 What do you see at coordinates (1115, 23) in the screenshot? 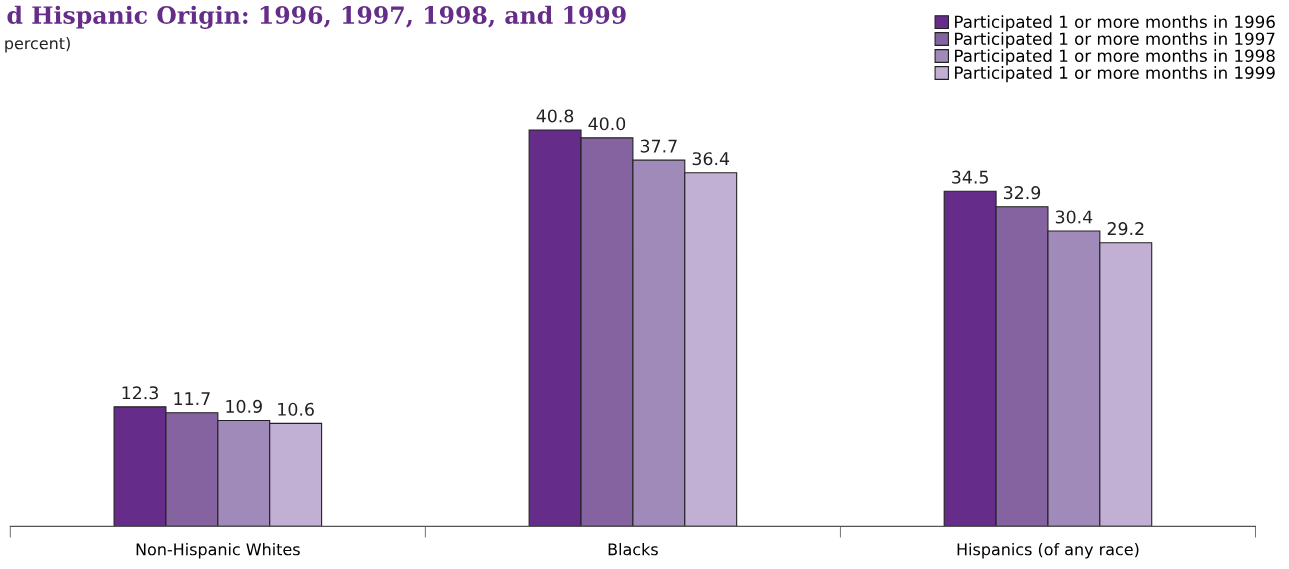
I see `legend-label: Participated 1 or more months in 1996` at bounding box center [1115, 23].